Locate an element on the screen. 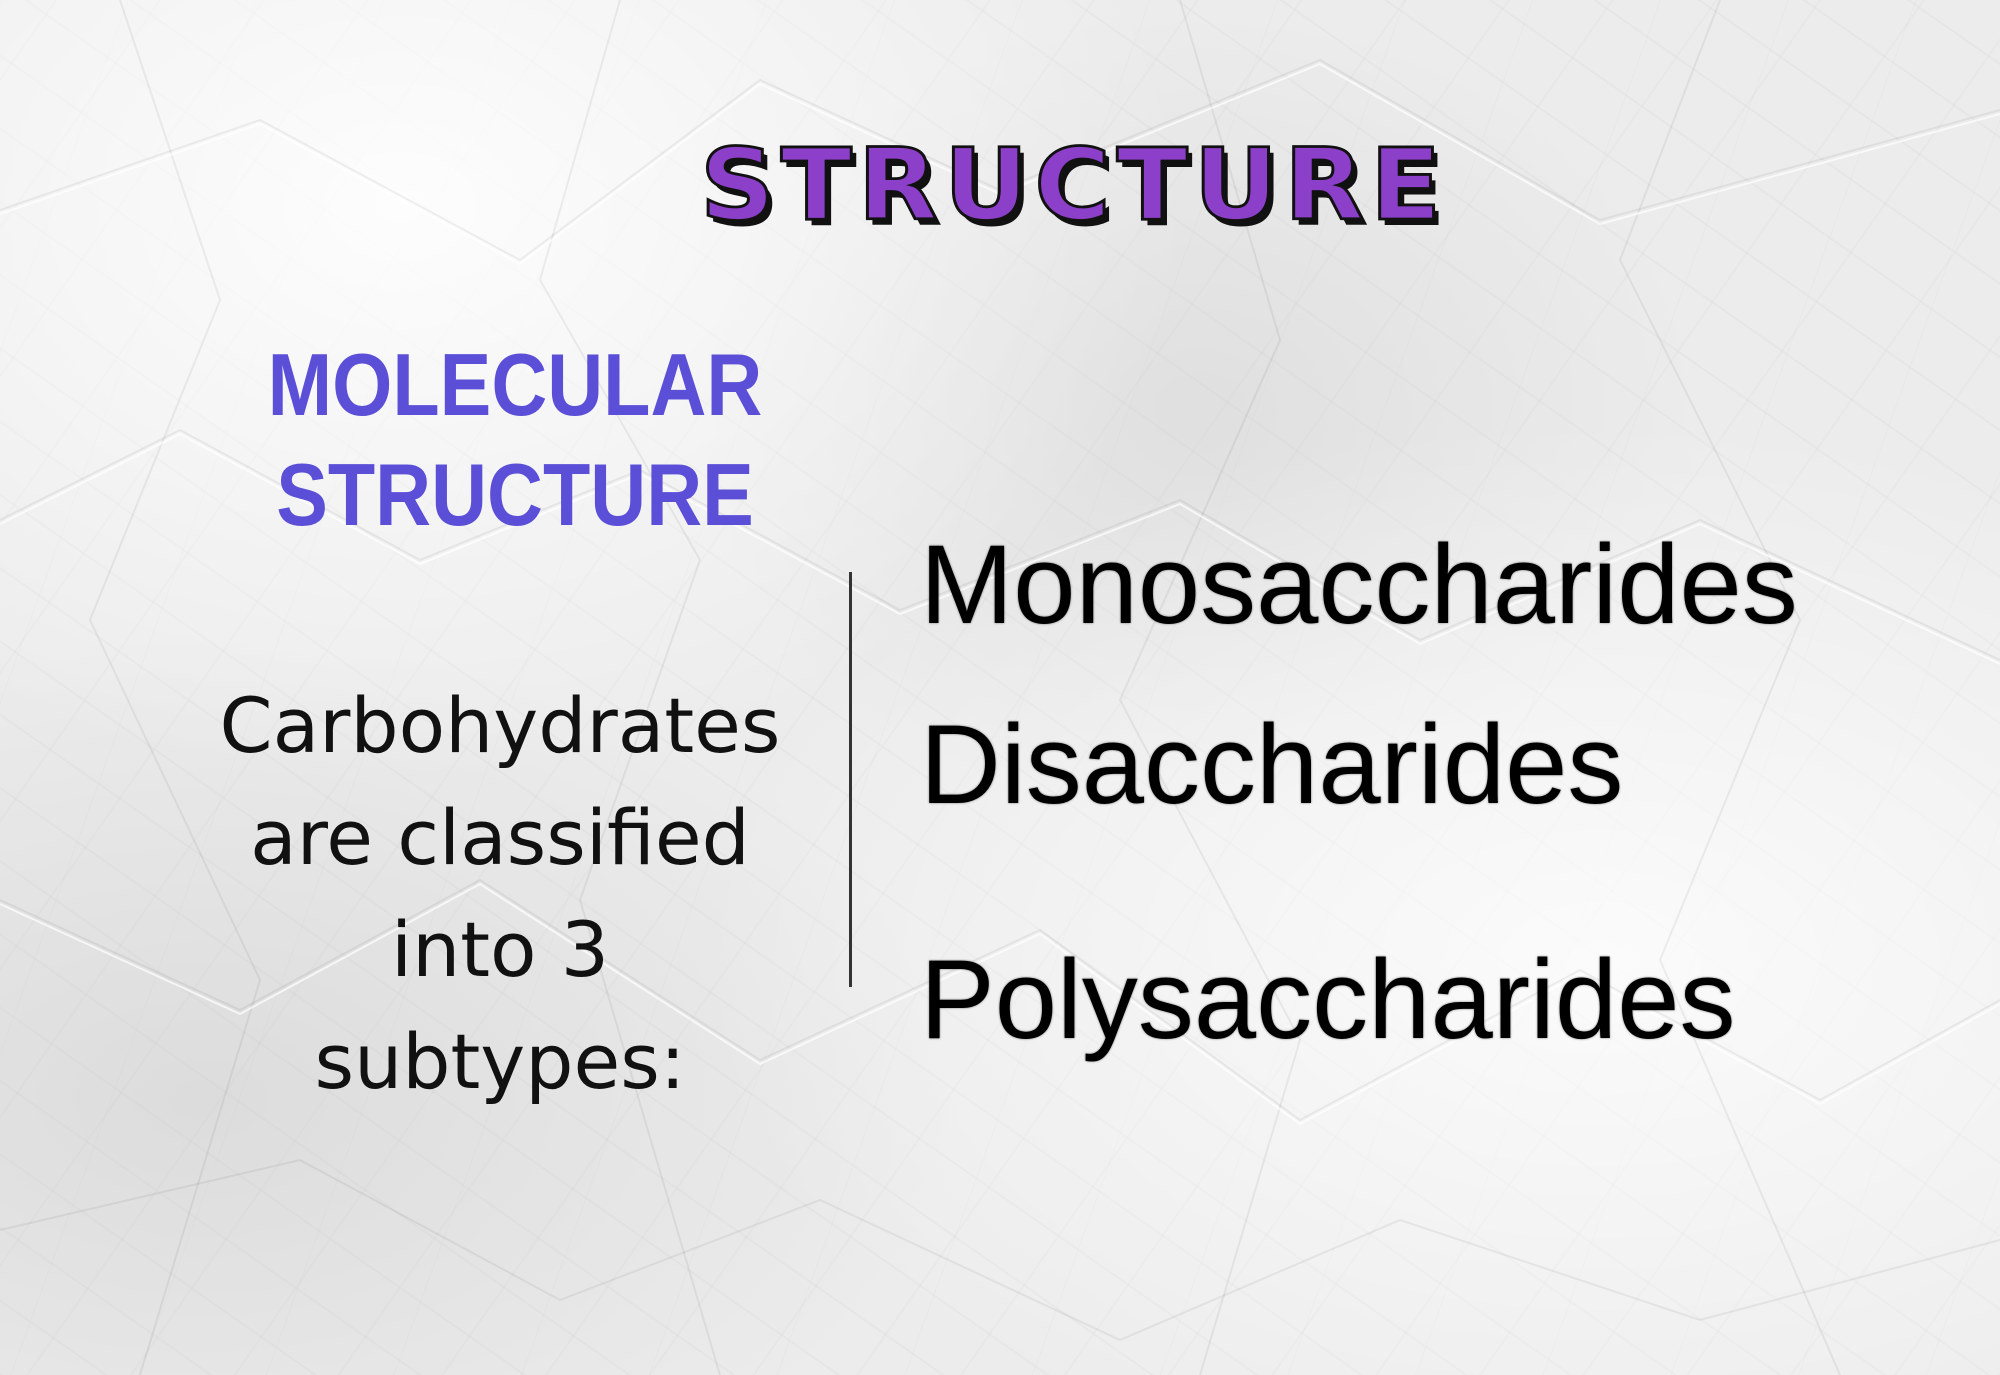 Image resolution: width=2000 pixels, height=1375 pixels. description-line: are classified is located at coordinates (500, 837).